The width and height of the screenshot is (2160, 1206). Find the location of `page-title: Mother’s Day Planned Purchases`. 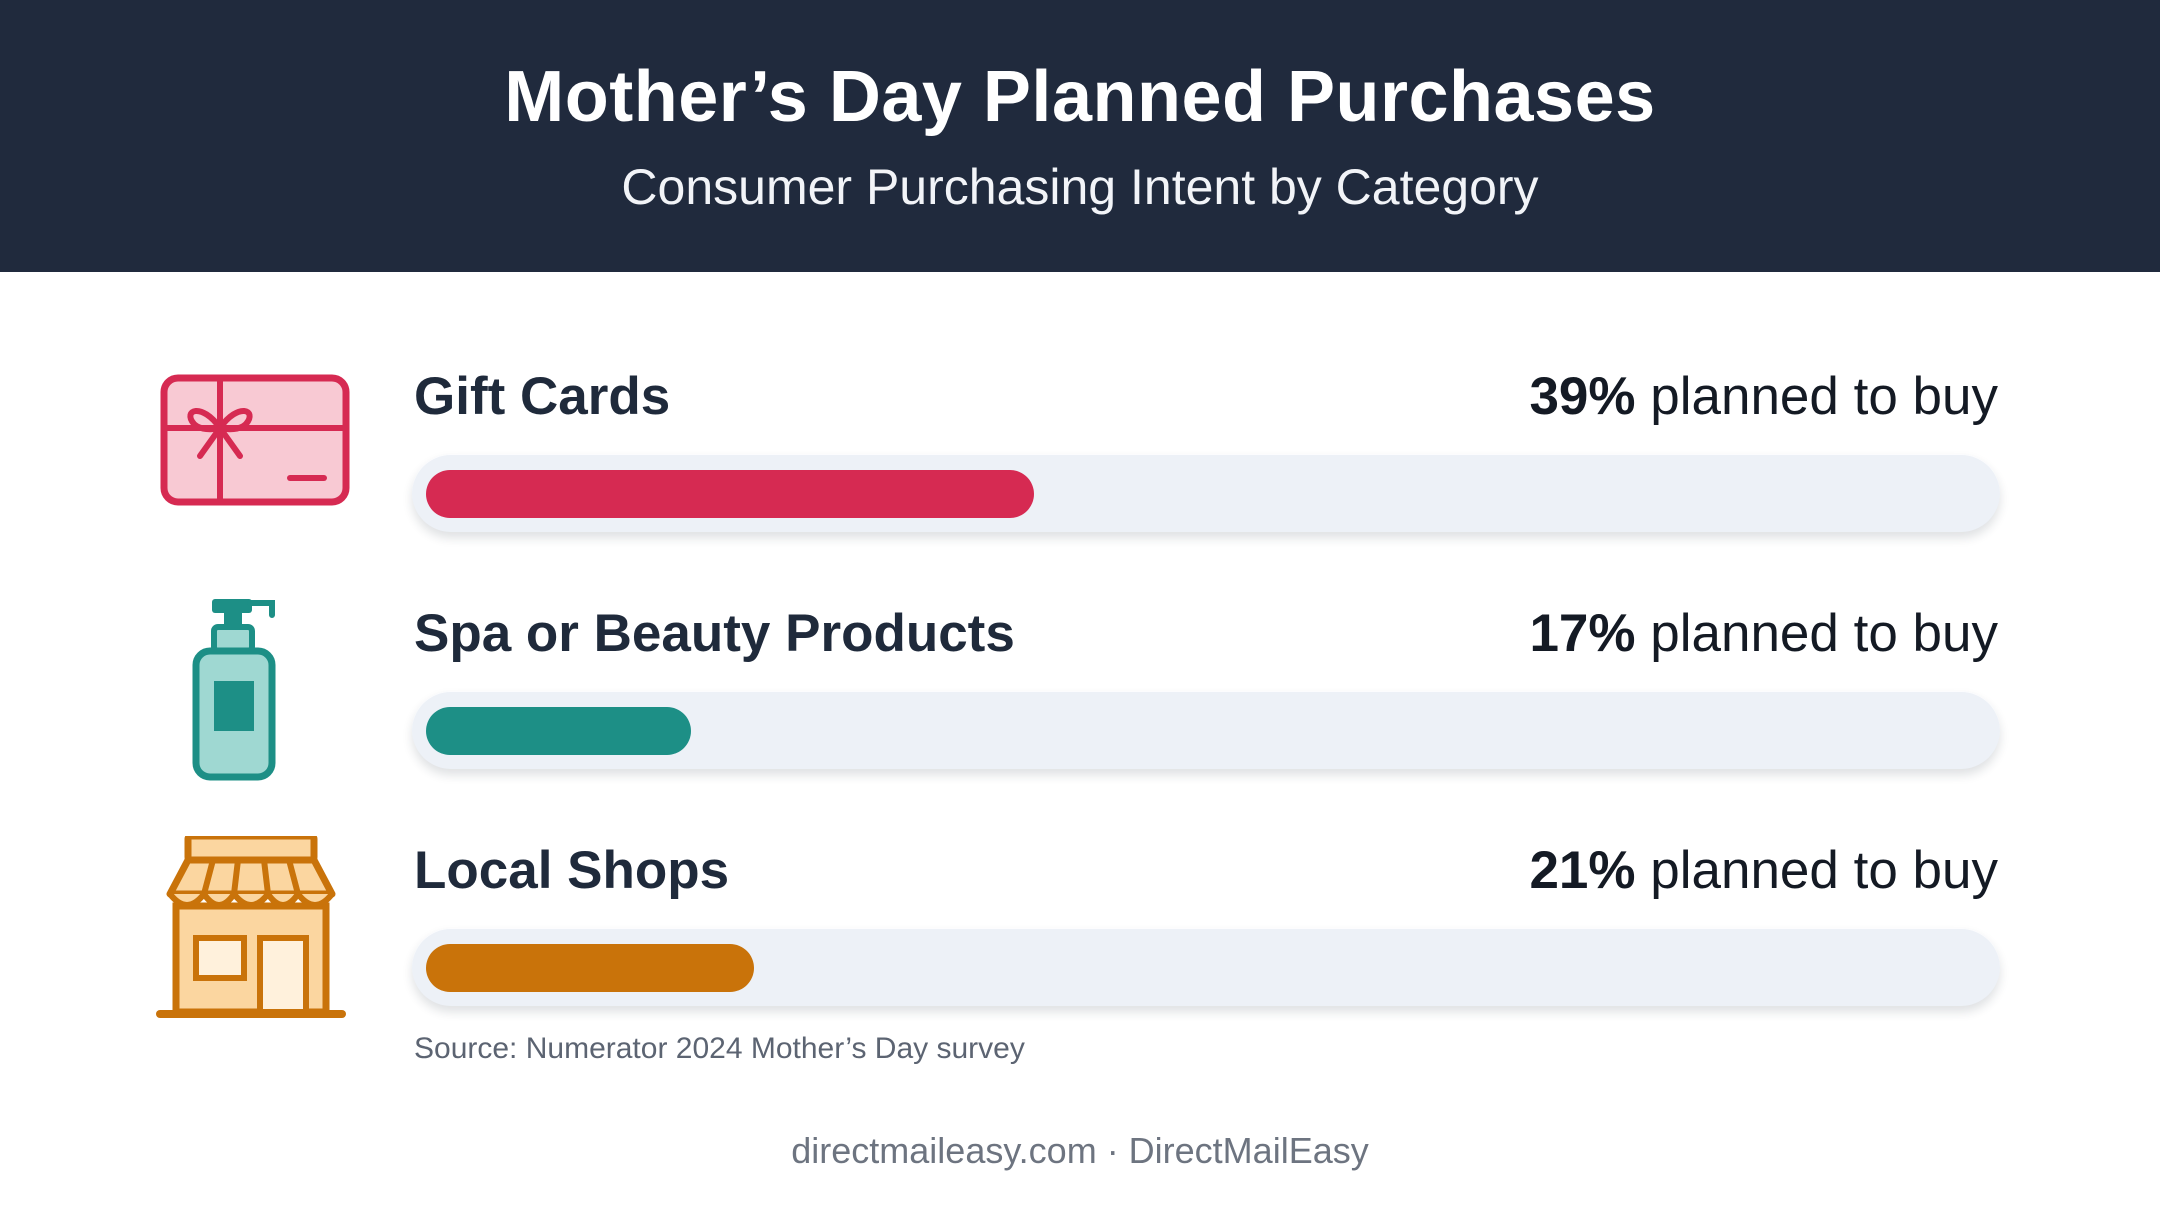

page-title: Mother’s Day Planned Purchases is located at coordinates (1080, 97).